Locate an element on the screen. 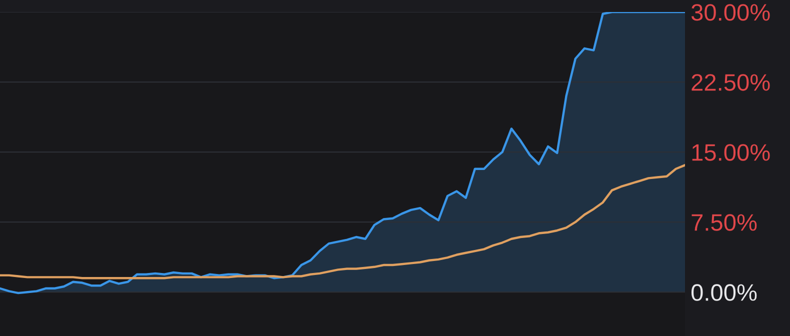 The width and height of the screenshot is (790, 336). y-tick-label: 7.50% is located at coordinates (724, 222).